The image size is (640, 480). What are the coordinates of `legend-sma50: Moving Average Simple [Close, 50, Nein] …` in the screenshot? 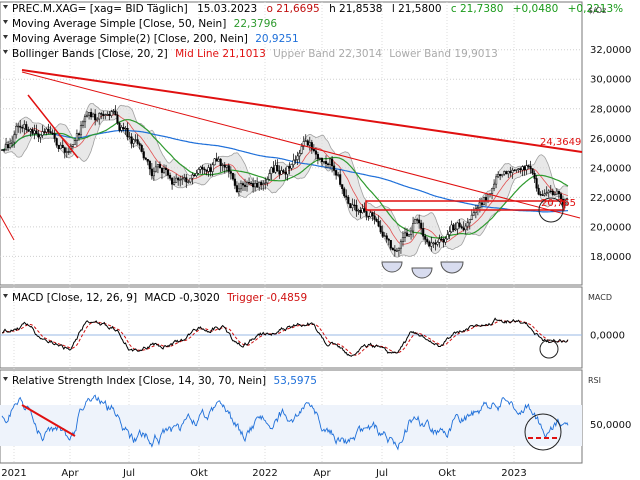 It's located at (140, 24).